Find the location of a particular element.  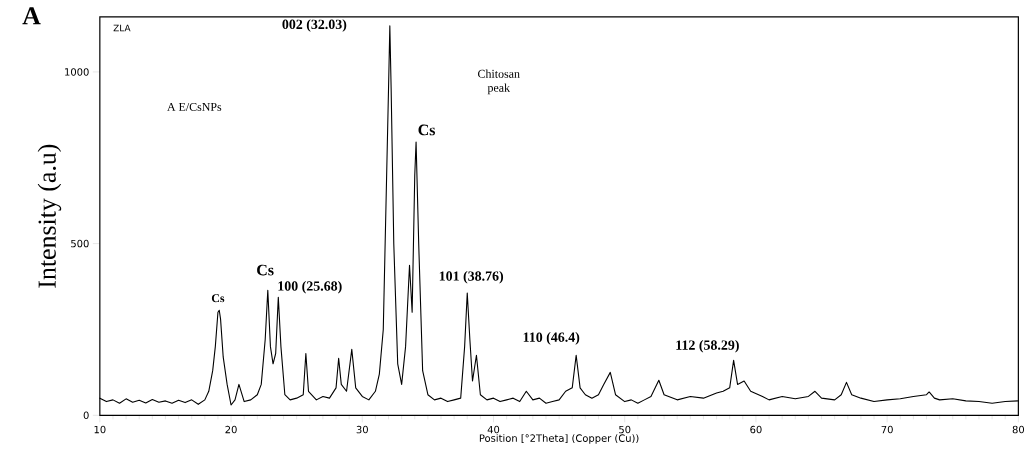

annotation: 101 (38.76) is located at coordinates (471, 277).